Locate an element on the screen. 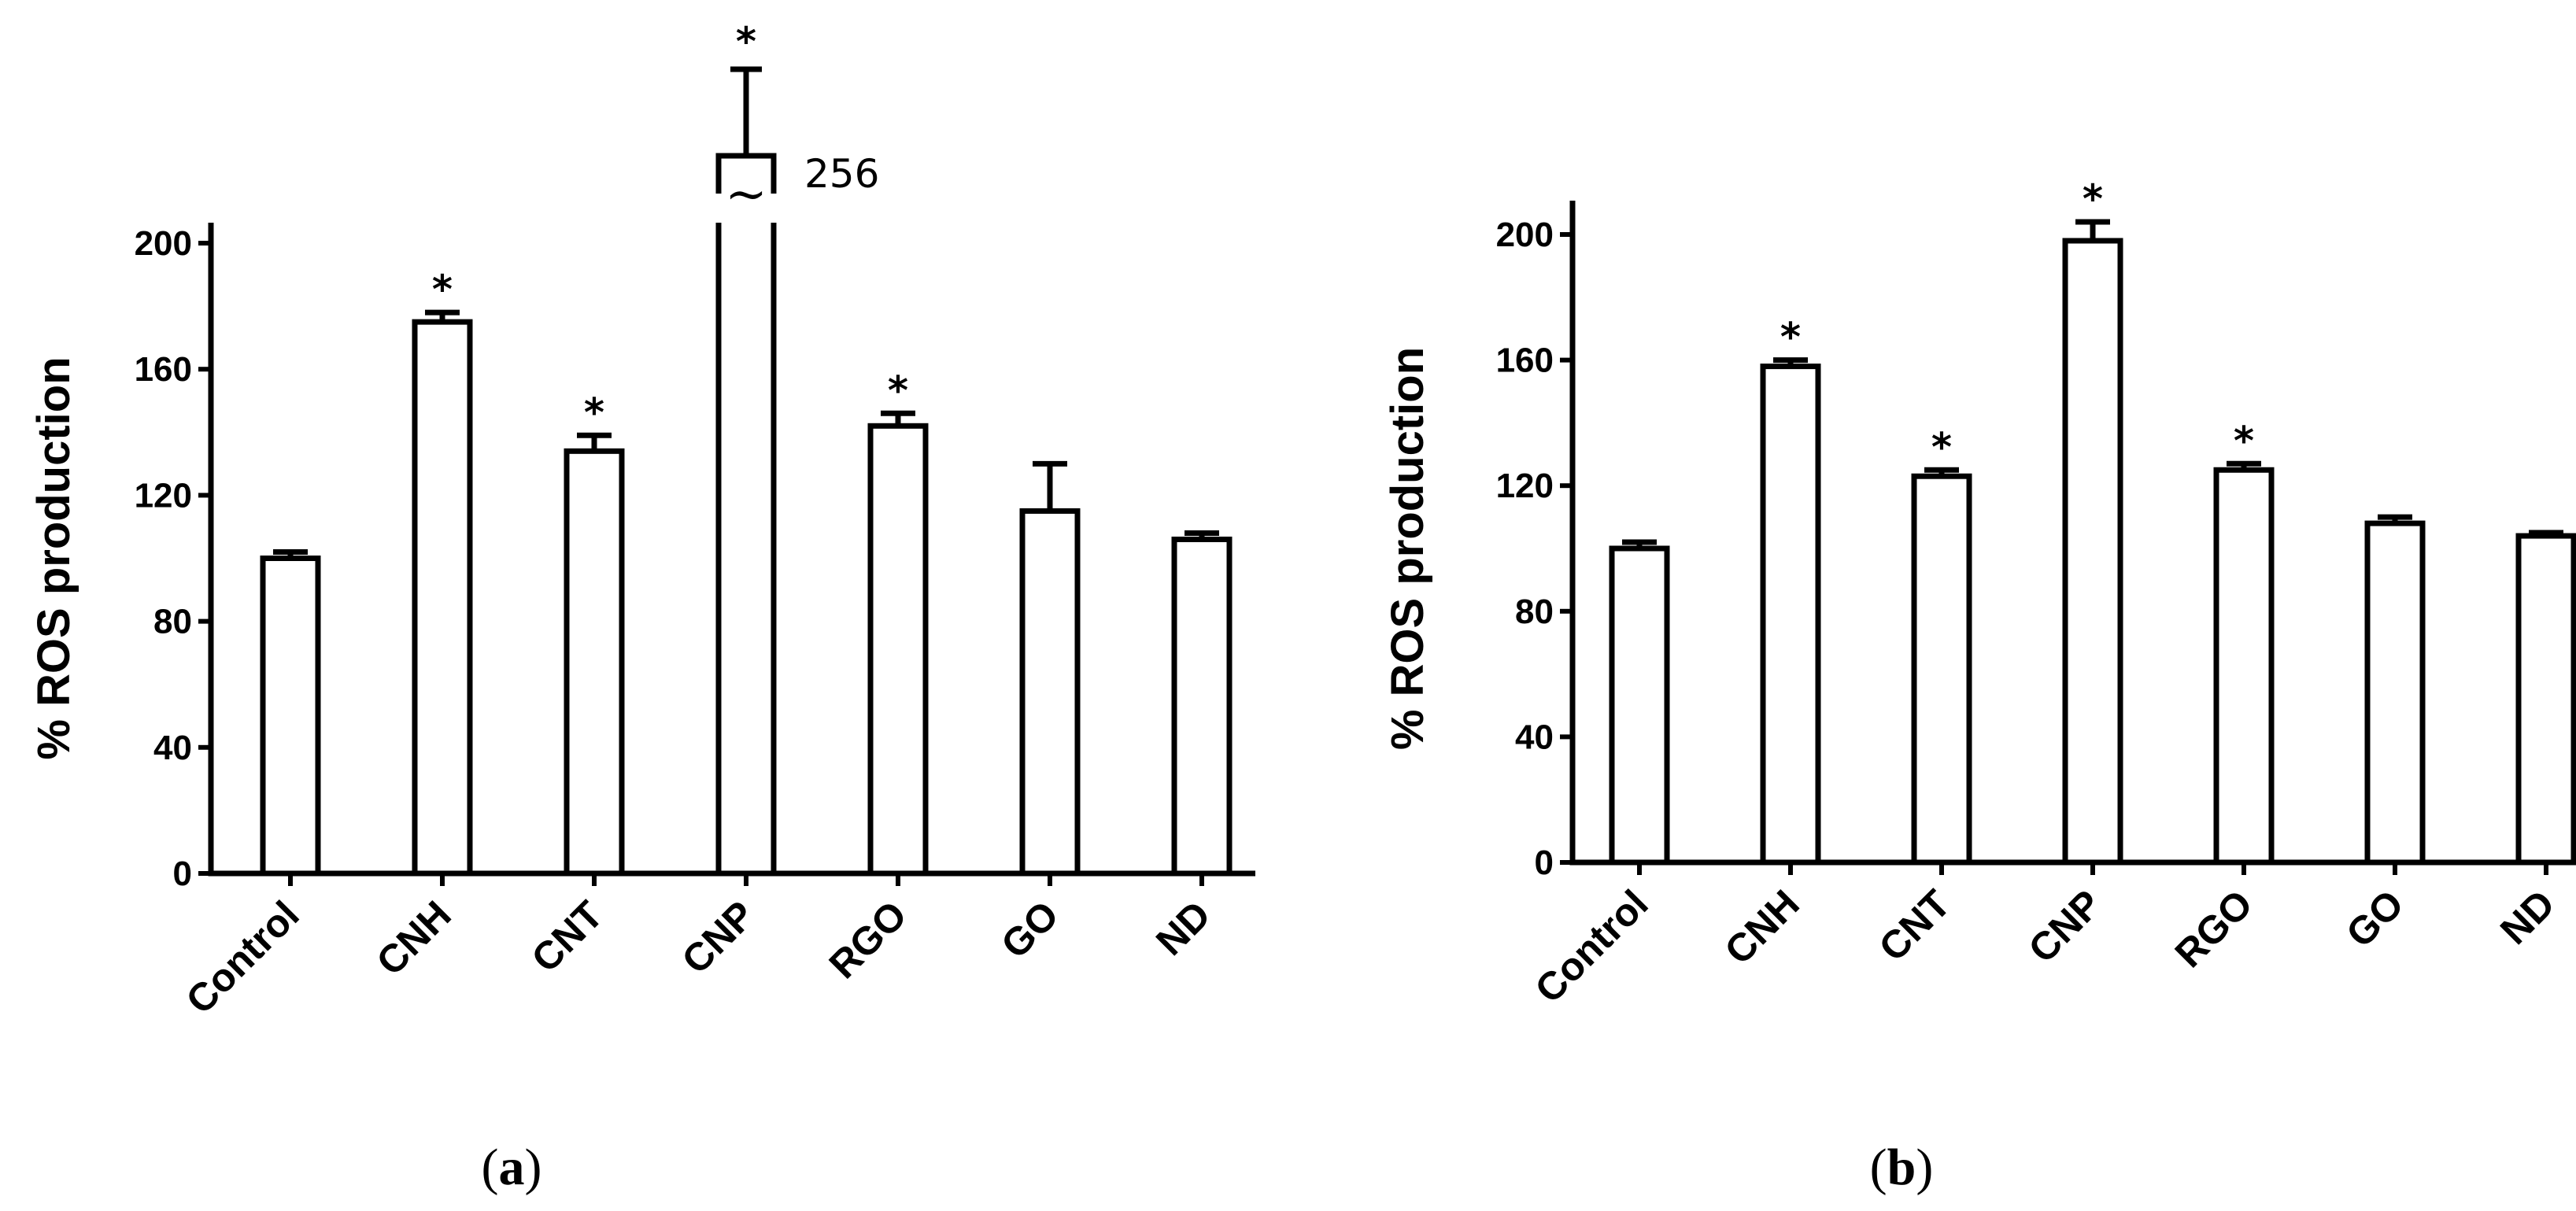 This screenshot has height=1211, width=2576. panel-caption: (b) is located at coordinates (1902, 1167).